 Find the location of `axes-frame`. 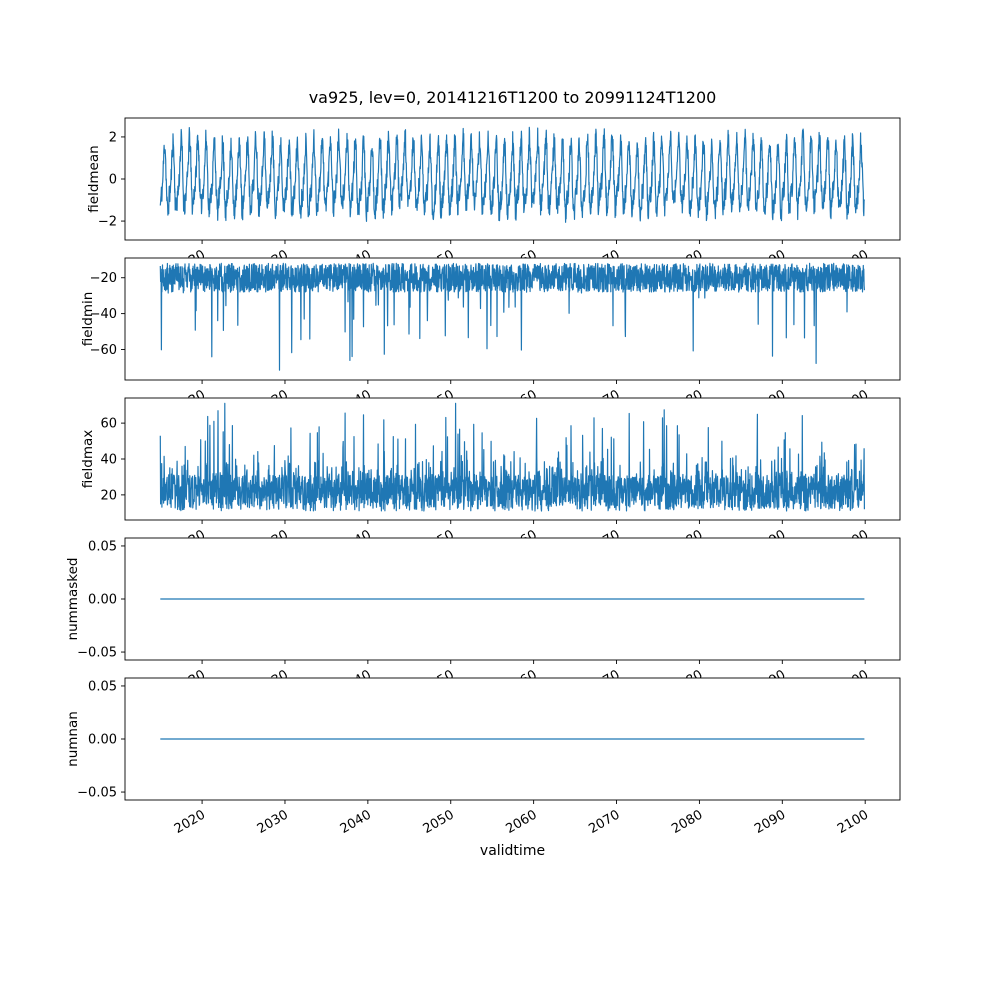

axes-frame is located at coordinates (512, 319).